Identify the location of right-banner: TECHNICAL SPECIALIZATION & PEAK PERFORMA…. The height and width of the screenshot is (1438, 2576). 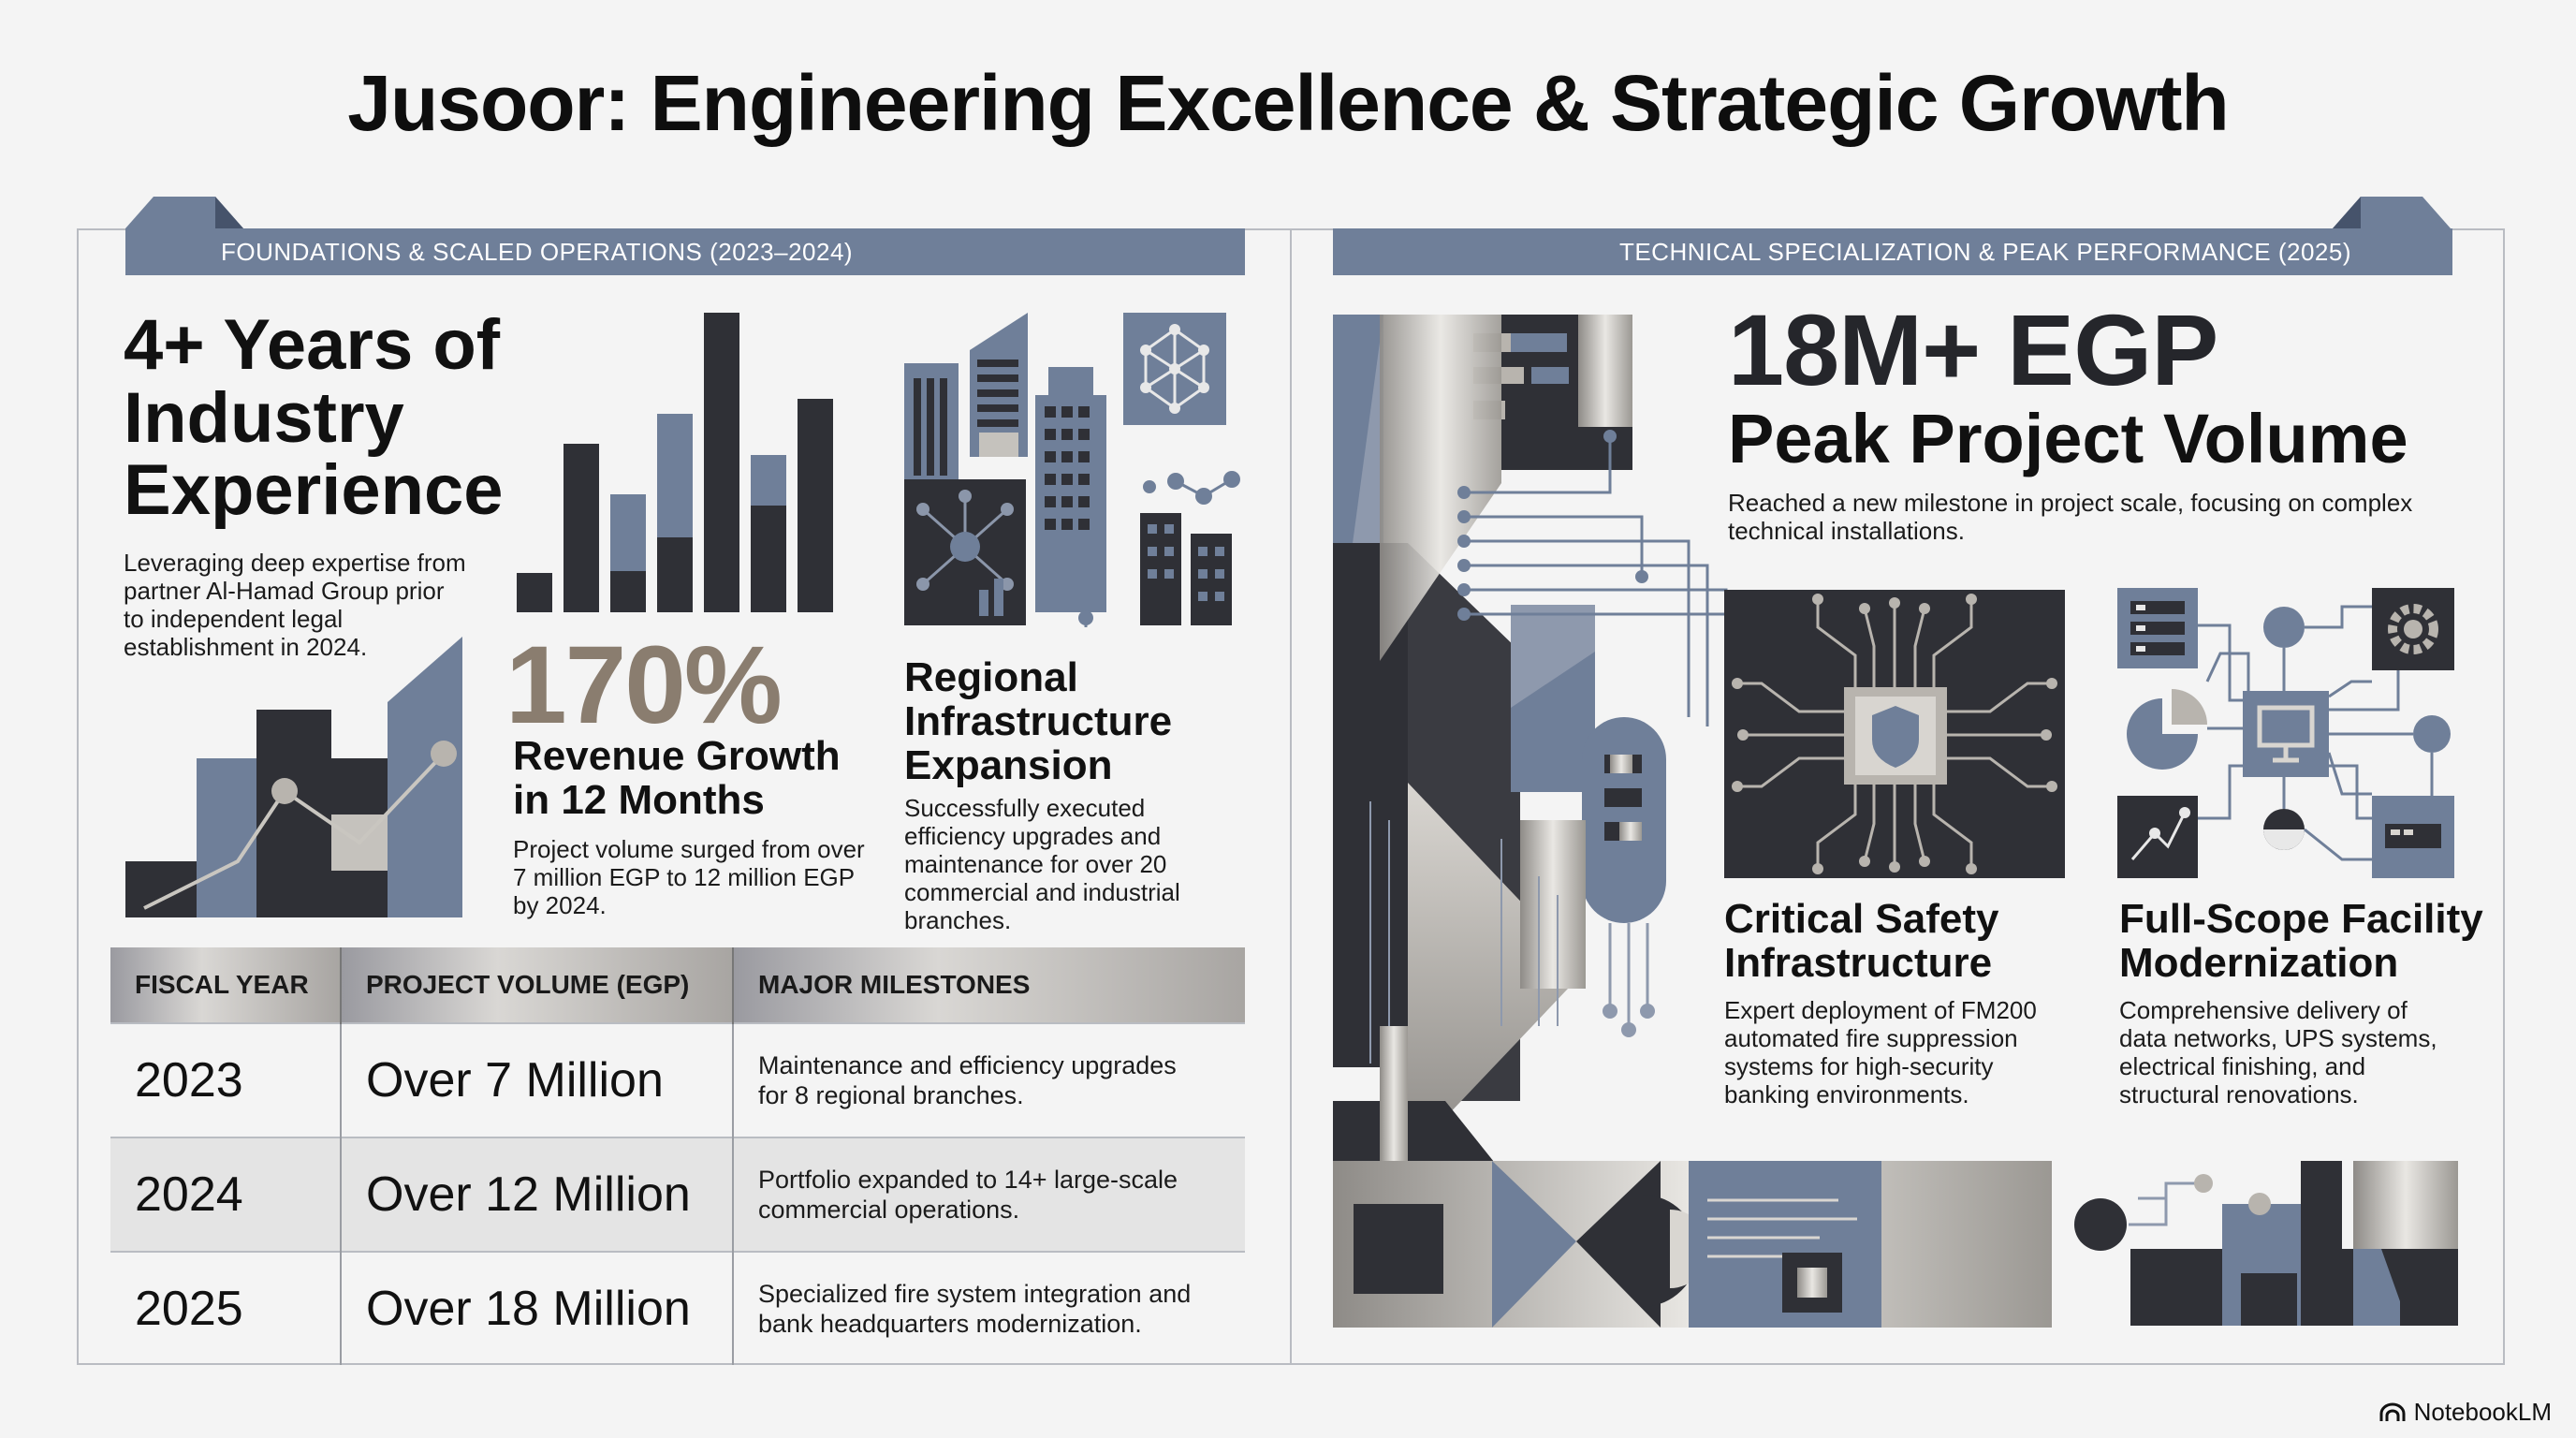
(1892, 251).